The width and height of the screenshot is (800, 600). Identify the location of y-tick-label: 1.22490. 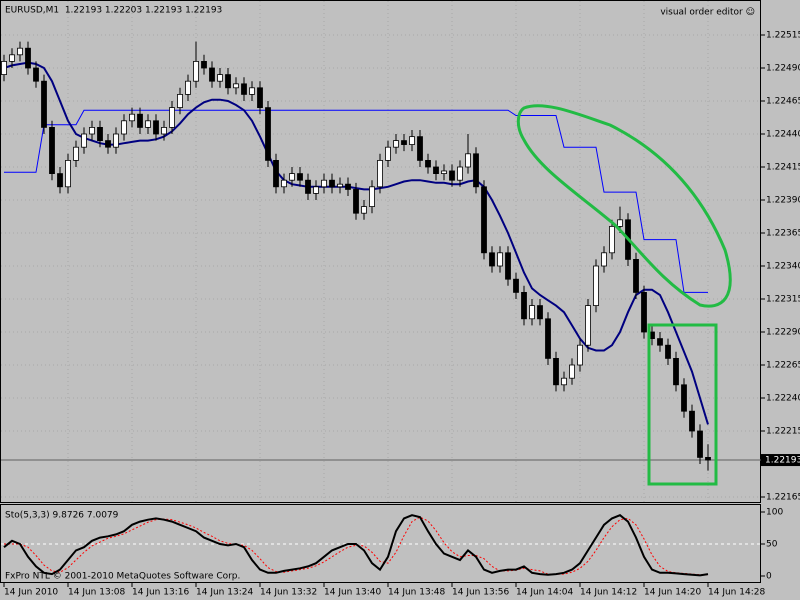
(783, 69).